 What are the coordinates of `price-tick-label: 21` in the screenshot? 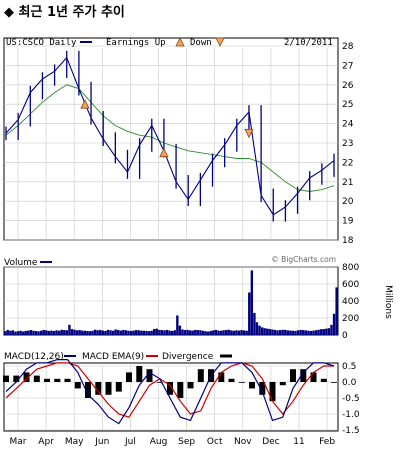 It's located at (347, 183).